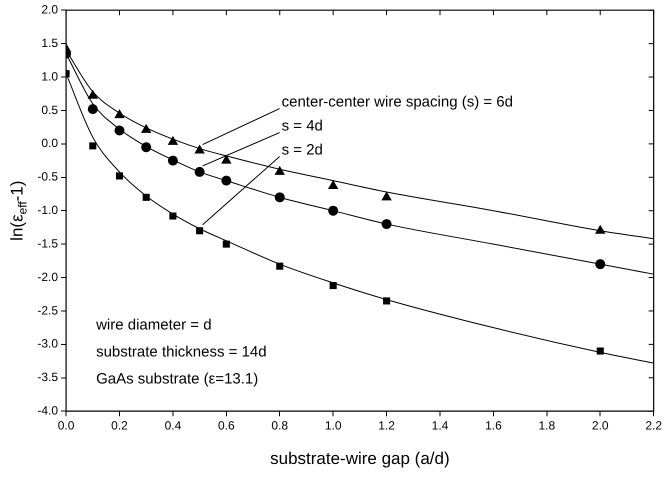 This screenshot has height=485, width=665. I want to click on x-tick-label: 2.2, so click(653, 425).